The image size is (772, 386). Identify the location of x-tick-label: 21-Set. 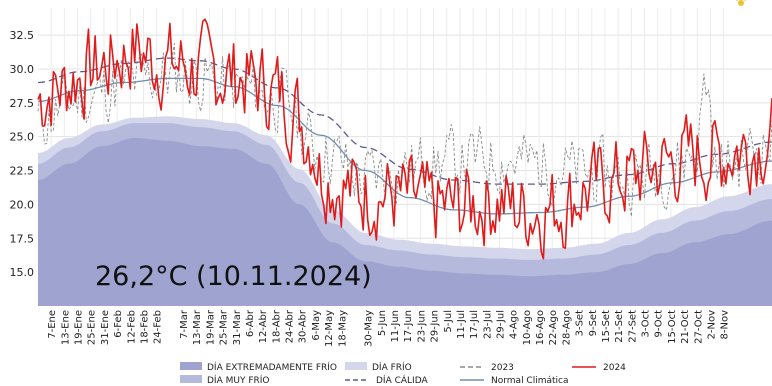
(619, 326).